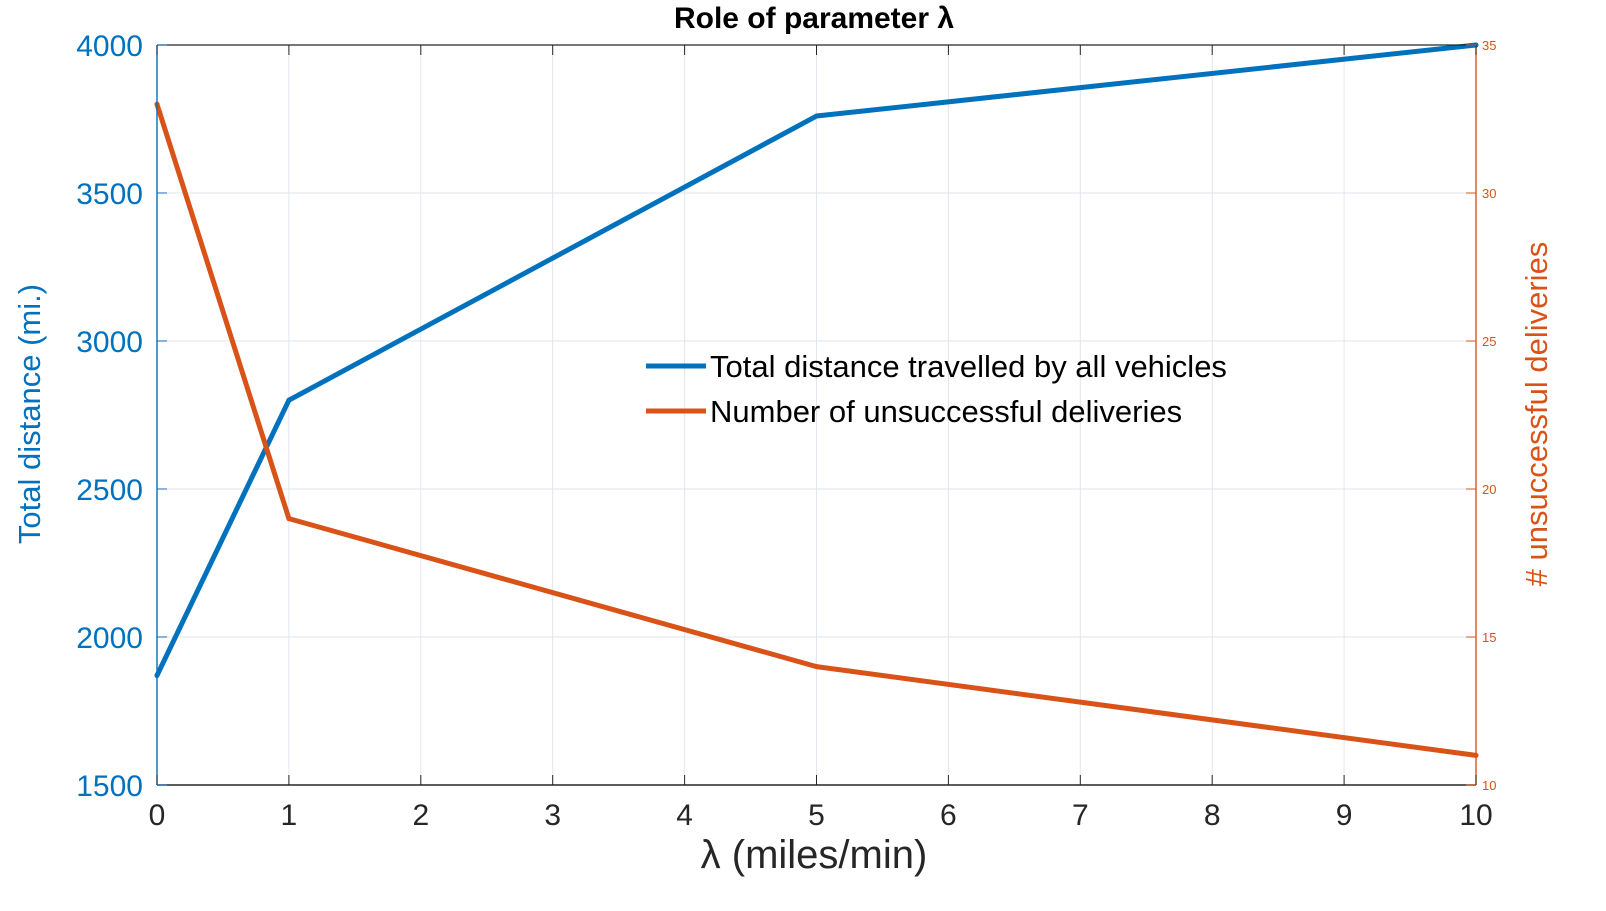 This screenshot has width=1606, height=911. Describe the element at coordinates (1489, 45) in the screenshot. I see `y2-tick-label: 35` at that location.